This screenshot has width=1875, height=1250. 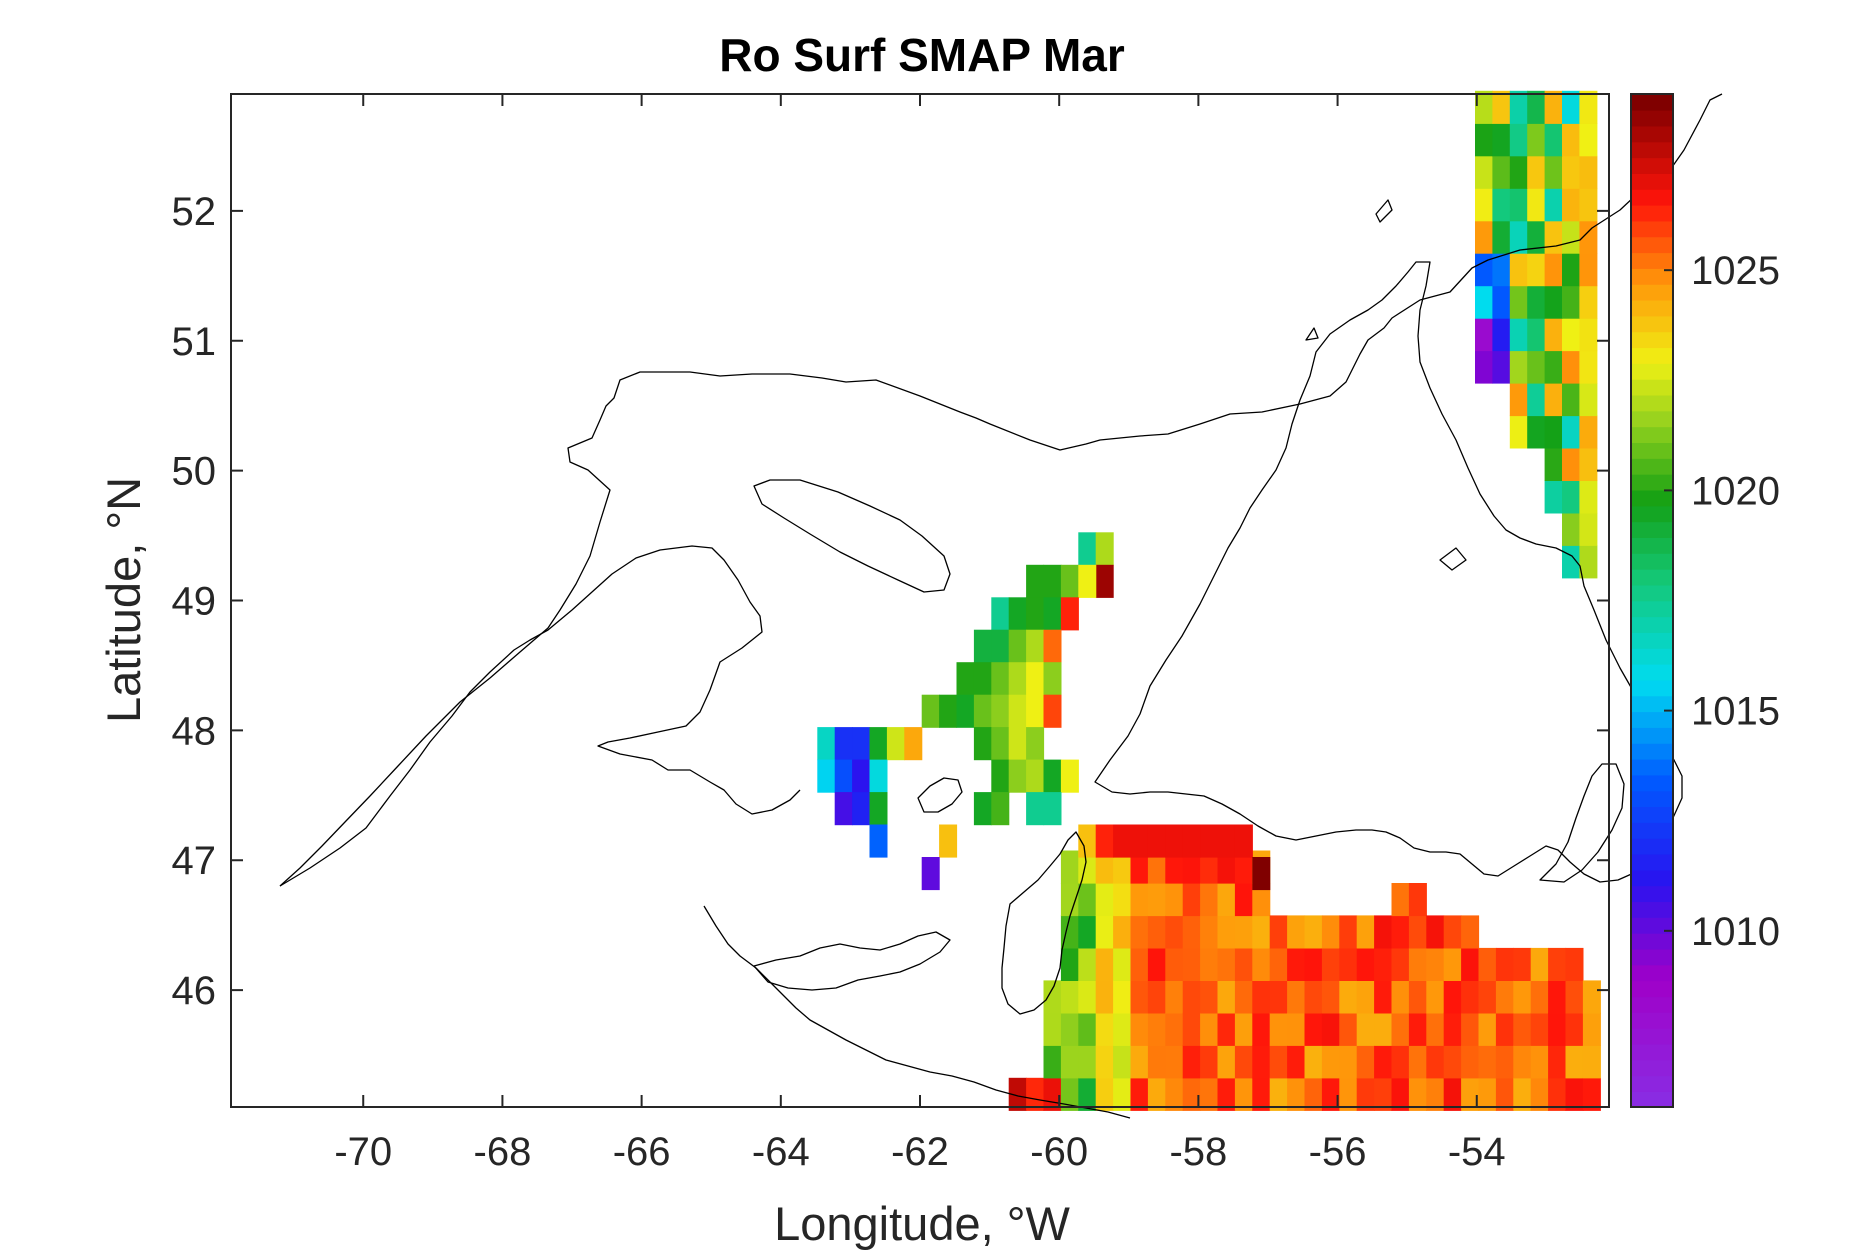 What do you see at coordinates (1338, 1152) in the screenshot?
I see `x-tick-label: -56` at bounding box center [1338, 1152].